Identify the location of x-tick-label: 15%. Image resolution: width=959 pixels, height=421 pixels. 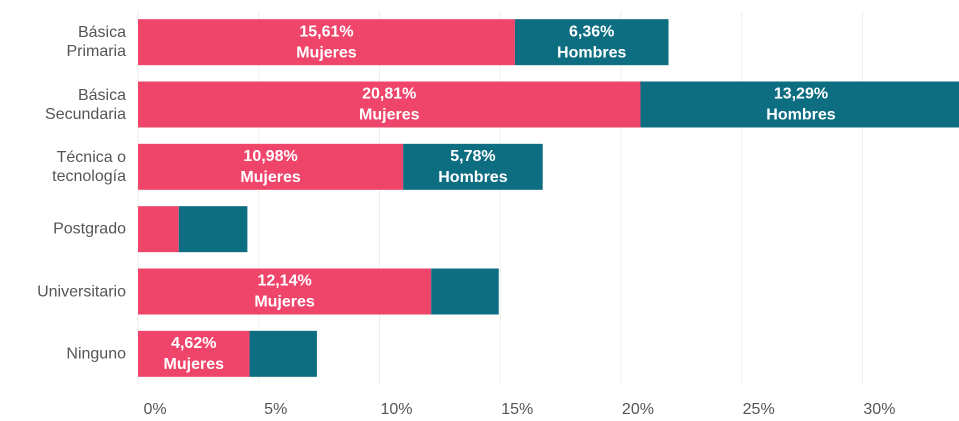
(517, 409).